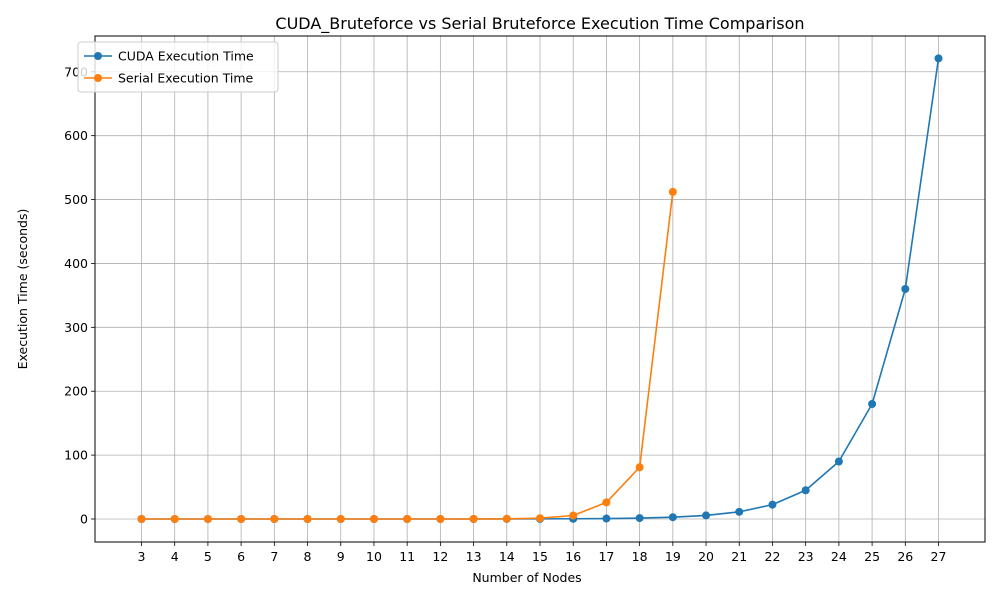 The height and width of the screenshot is (604, 1000). I want to click on y-tick-label: 200, so click(76, 391).